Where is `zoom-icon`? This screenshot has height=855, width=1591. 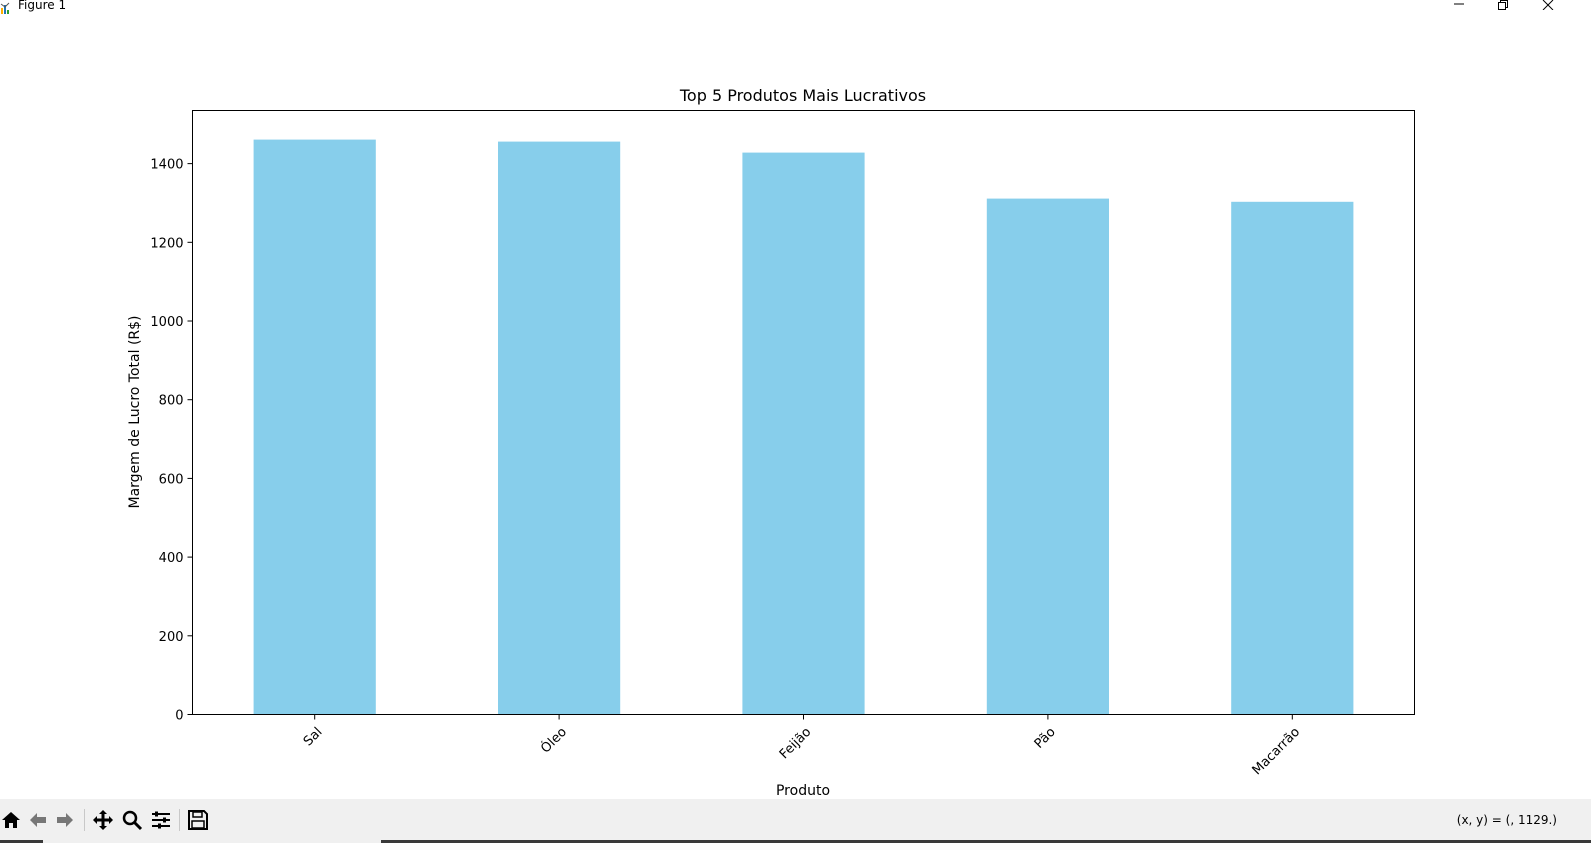 zoom-icon is located at coordinates (132, 820).